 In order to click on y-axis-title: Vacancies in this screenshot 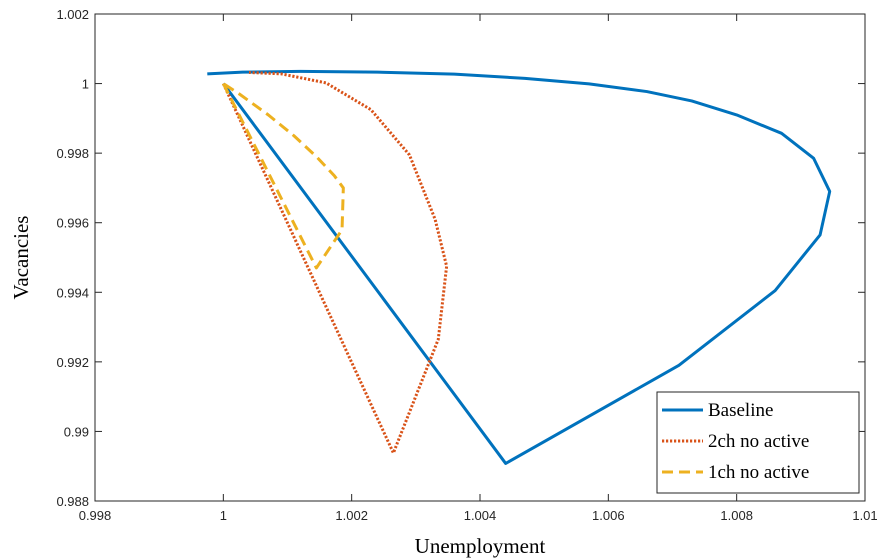, I will do `click(21, 258)`.